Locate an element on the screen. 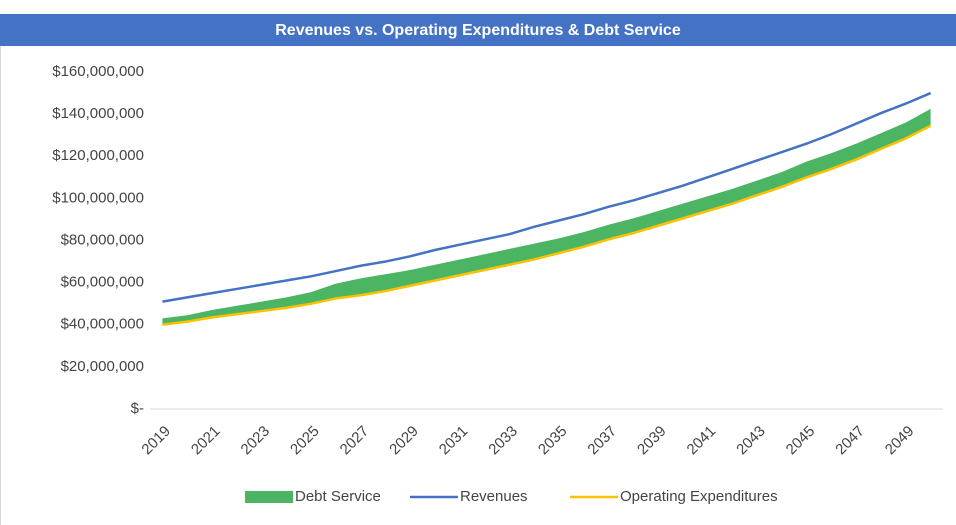  legend-label: Revenues is located at coordinates (494, 496).